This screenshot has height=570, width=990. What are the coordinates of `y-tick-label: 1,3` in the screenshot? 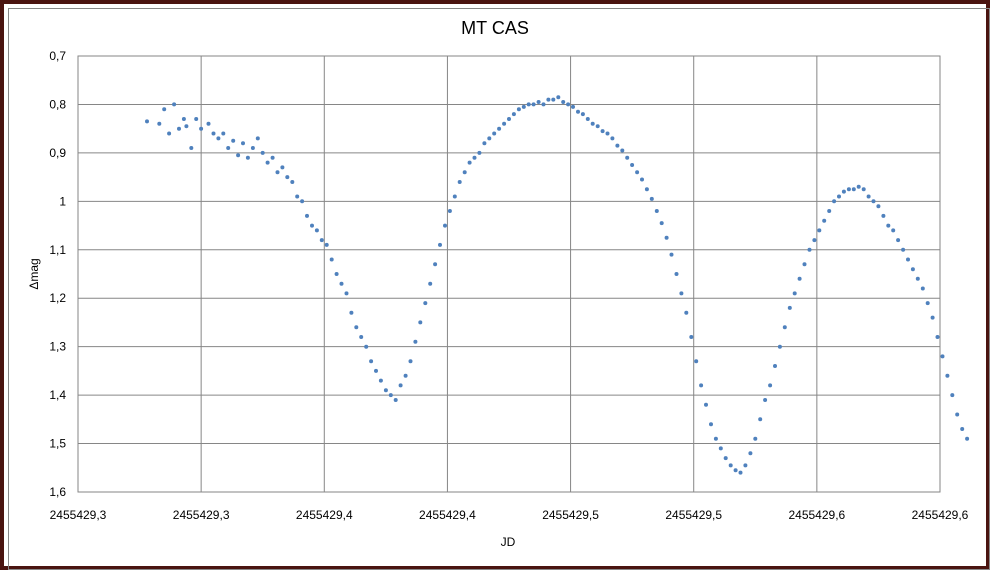 It's located at (57, 347).